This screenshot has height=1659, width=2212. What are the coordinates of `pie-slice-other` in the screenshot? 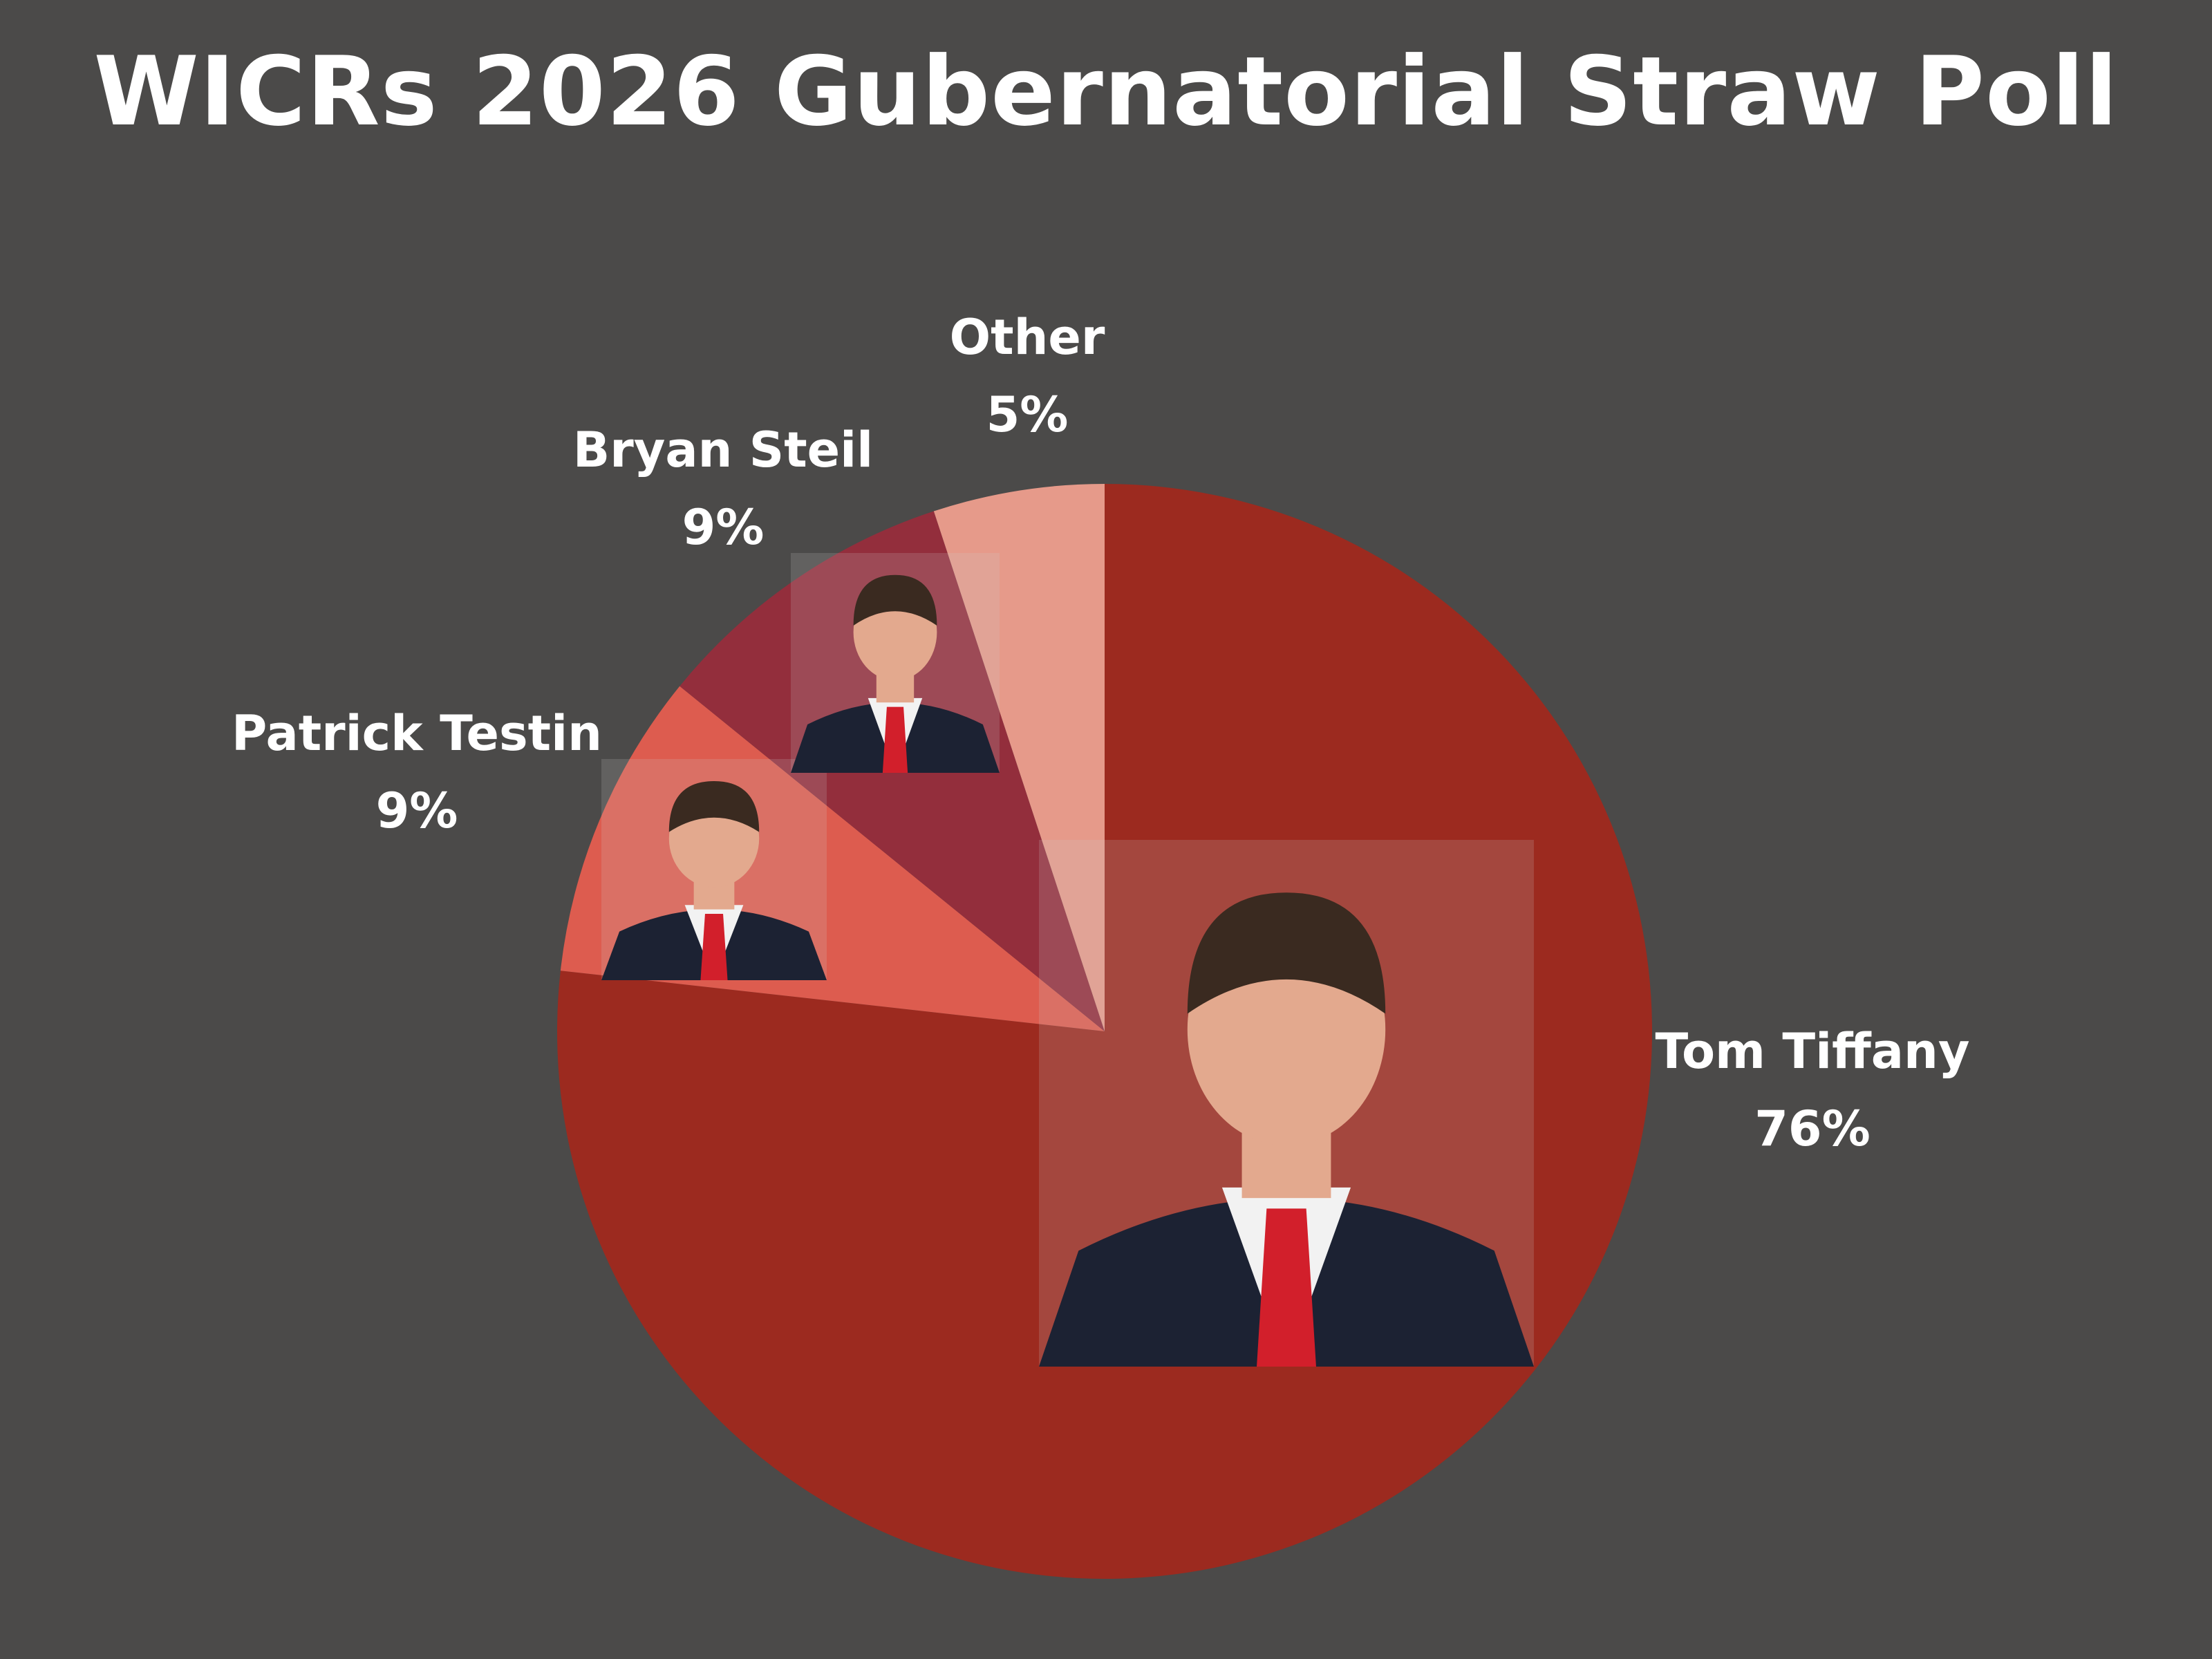 It's located at (1019, 758).